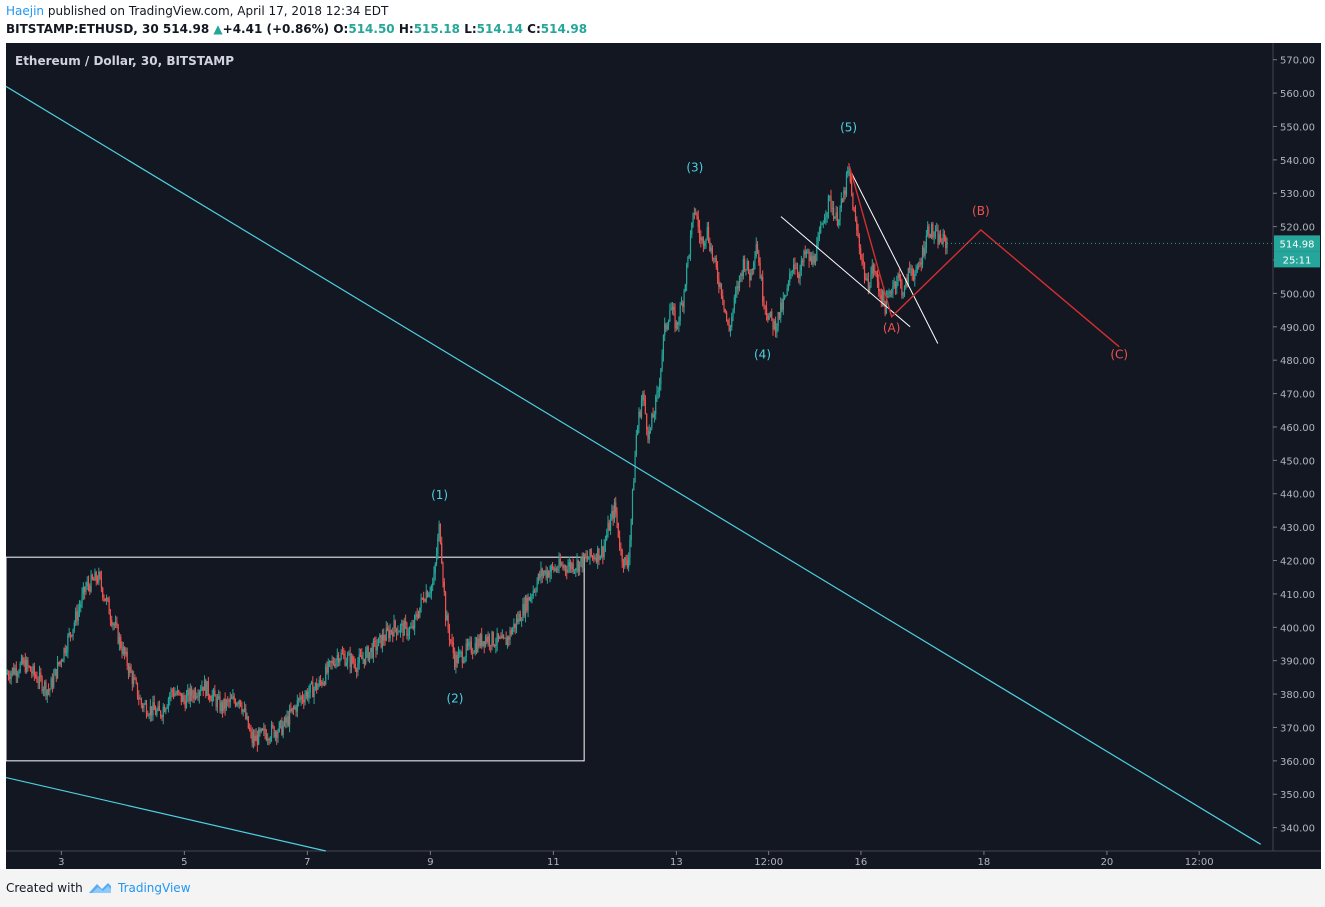 The image size is (1325, 907). Describe the element at coordinates (1107, 862) in the screenshot. I see `x-tick-label: 20` at that location.